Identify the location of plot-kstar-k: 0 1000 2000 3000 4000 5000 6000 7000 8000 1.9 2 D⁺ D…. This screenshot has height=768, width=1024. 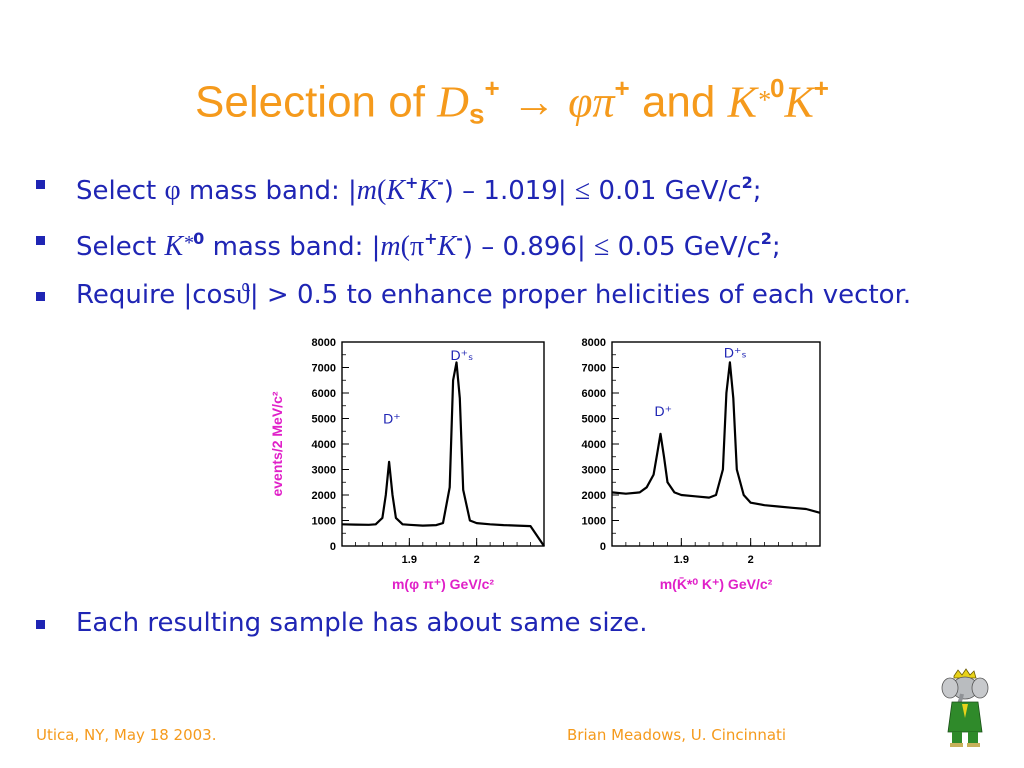
(701, 464).